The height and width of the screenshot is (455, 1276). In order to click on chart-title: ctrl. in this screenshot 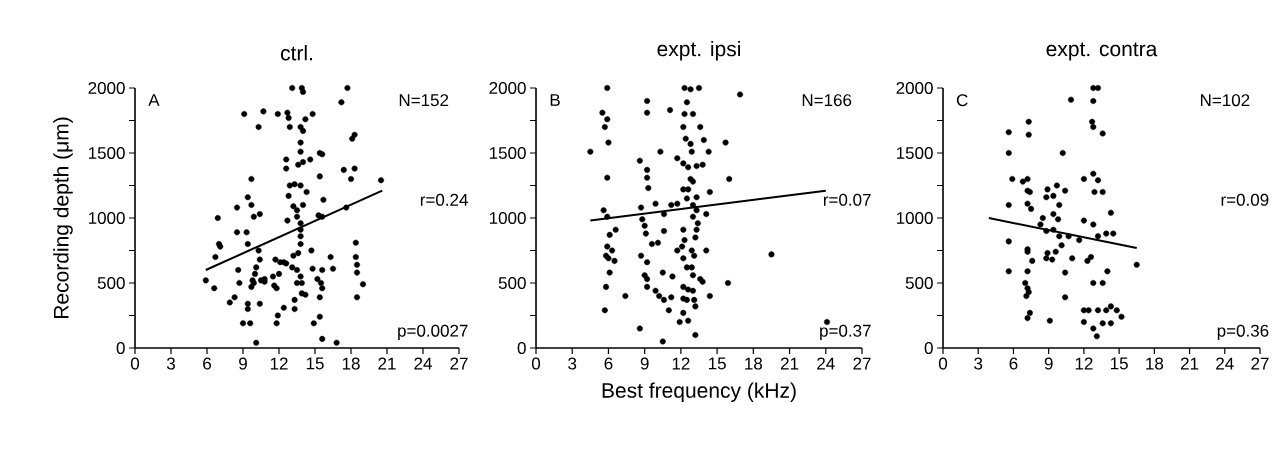, I will do `click(296, 53)`.